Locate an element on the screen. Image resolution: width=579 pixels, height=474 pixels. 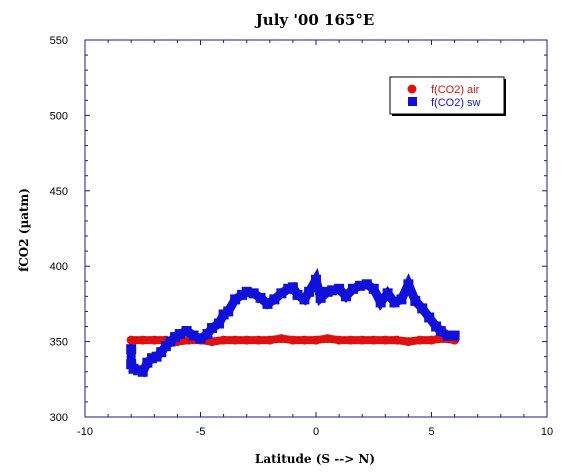
legend-box-shadow-right is located at coordinates (505, 97).